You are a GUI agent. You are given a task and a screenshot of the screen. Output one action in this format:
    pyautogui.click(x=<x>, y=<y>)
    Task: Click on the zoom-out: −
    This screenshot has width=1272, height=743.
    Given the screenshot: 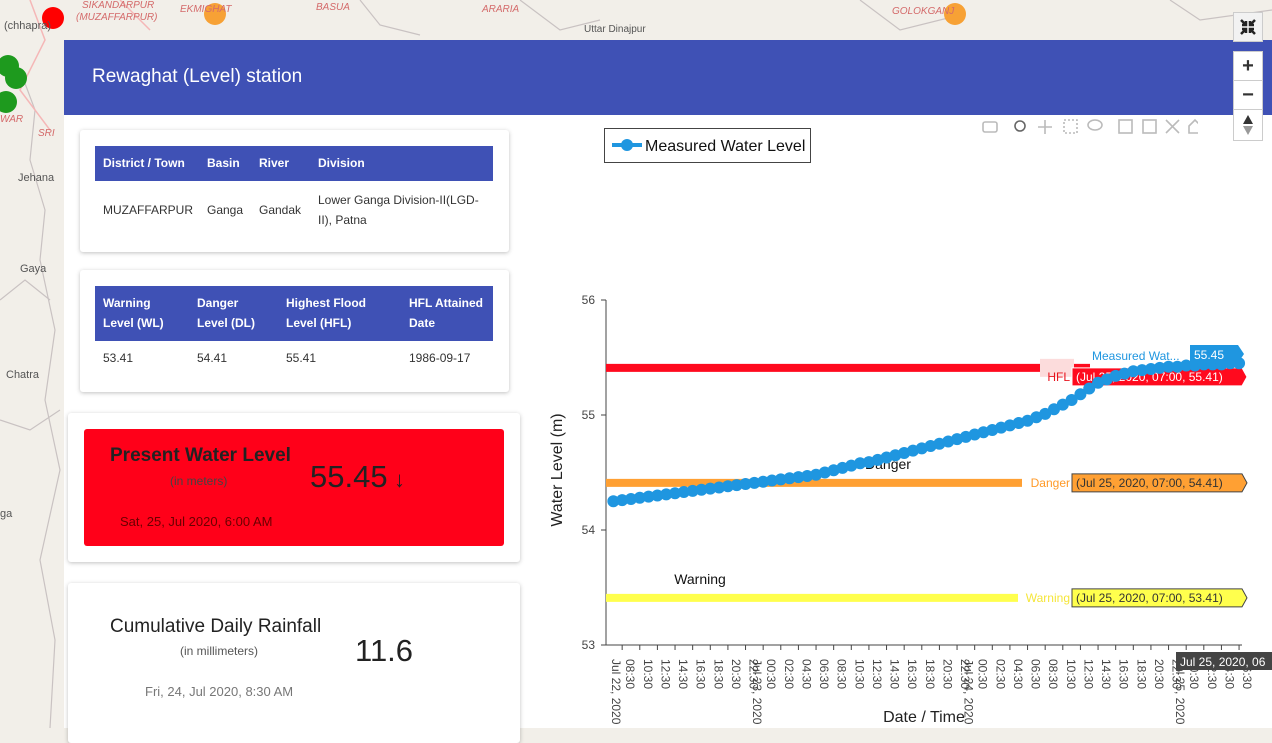 What is the action you would take?
    pyautogui.click(x=1248, y=95)
    